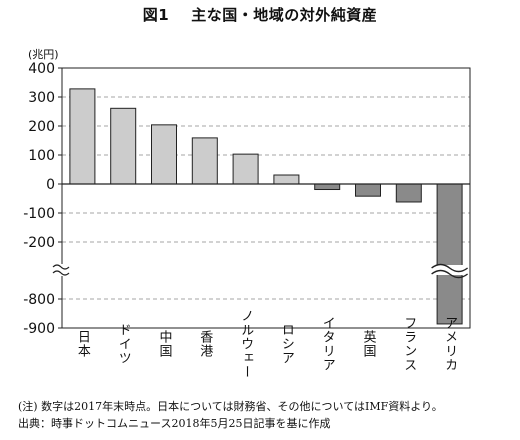  I want to click on y-tick-label: 100, so click(41, 156).